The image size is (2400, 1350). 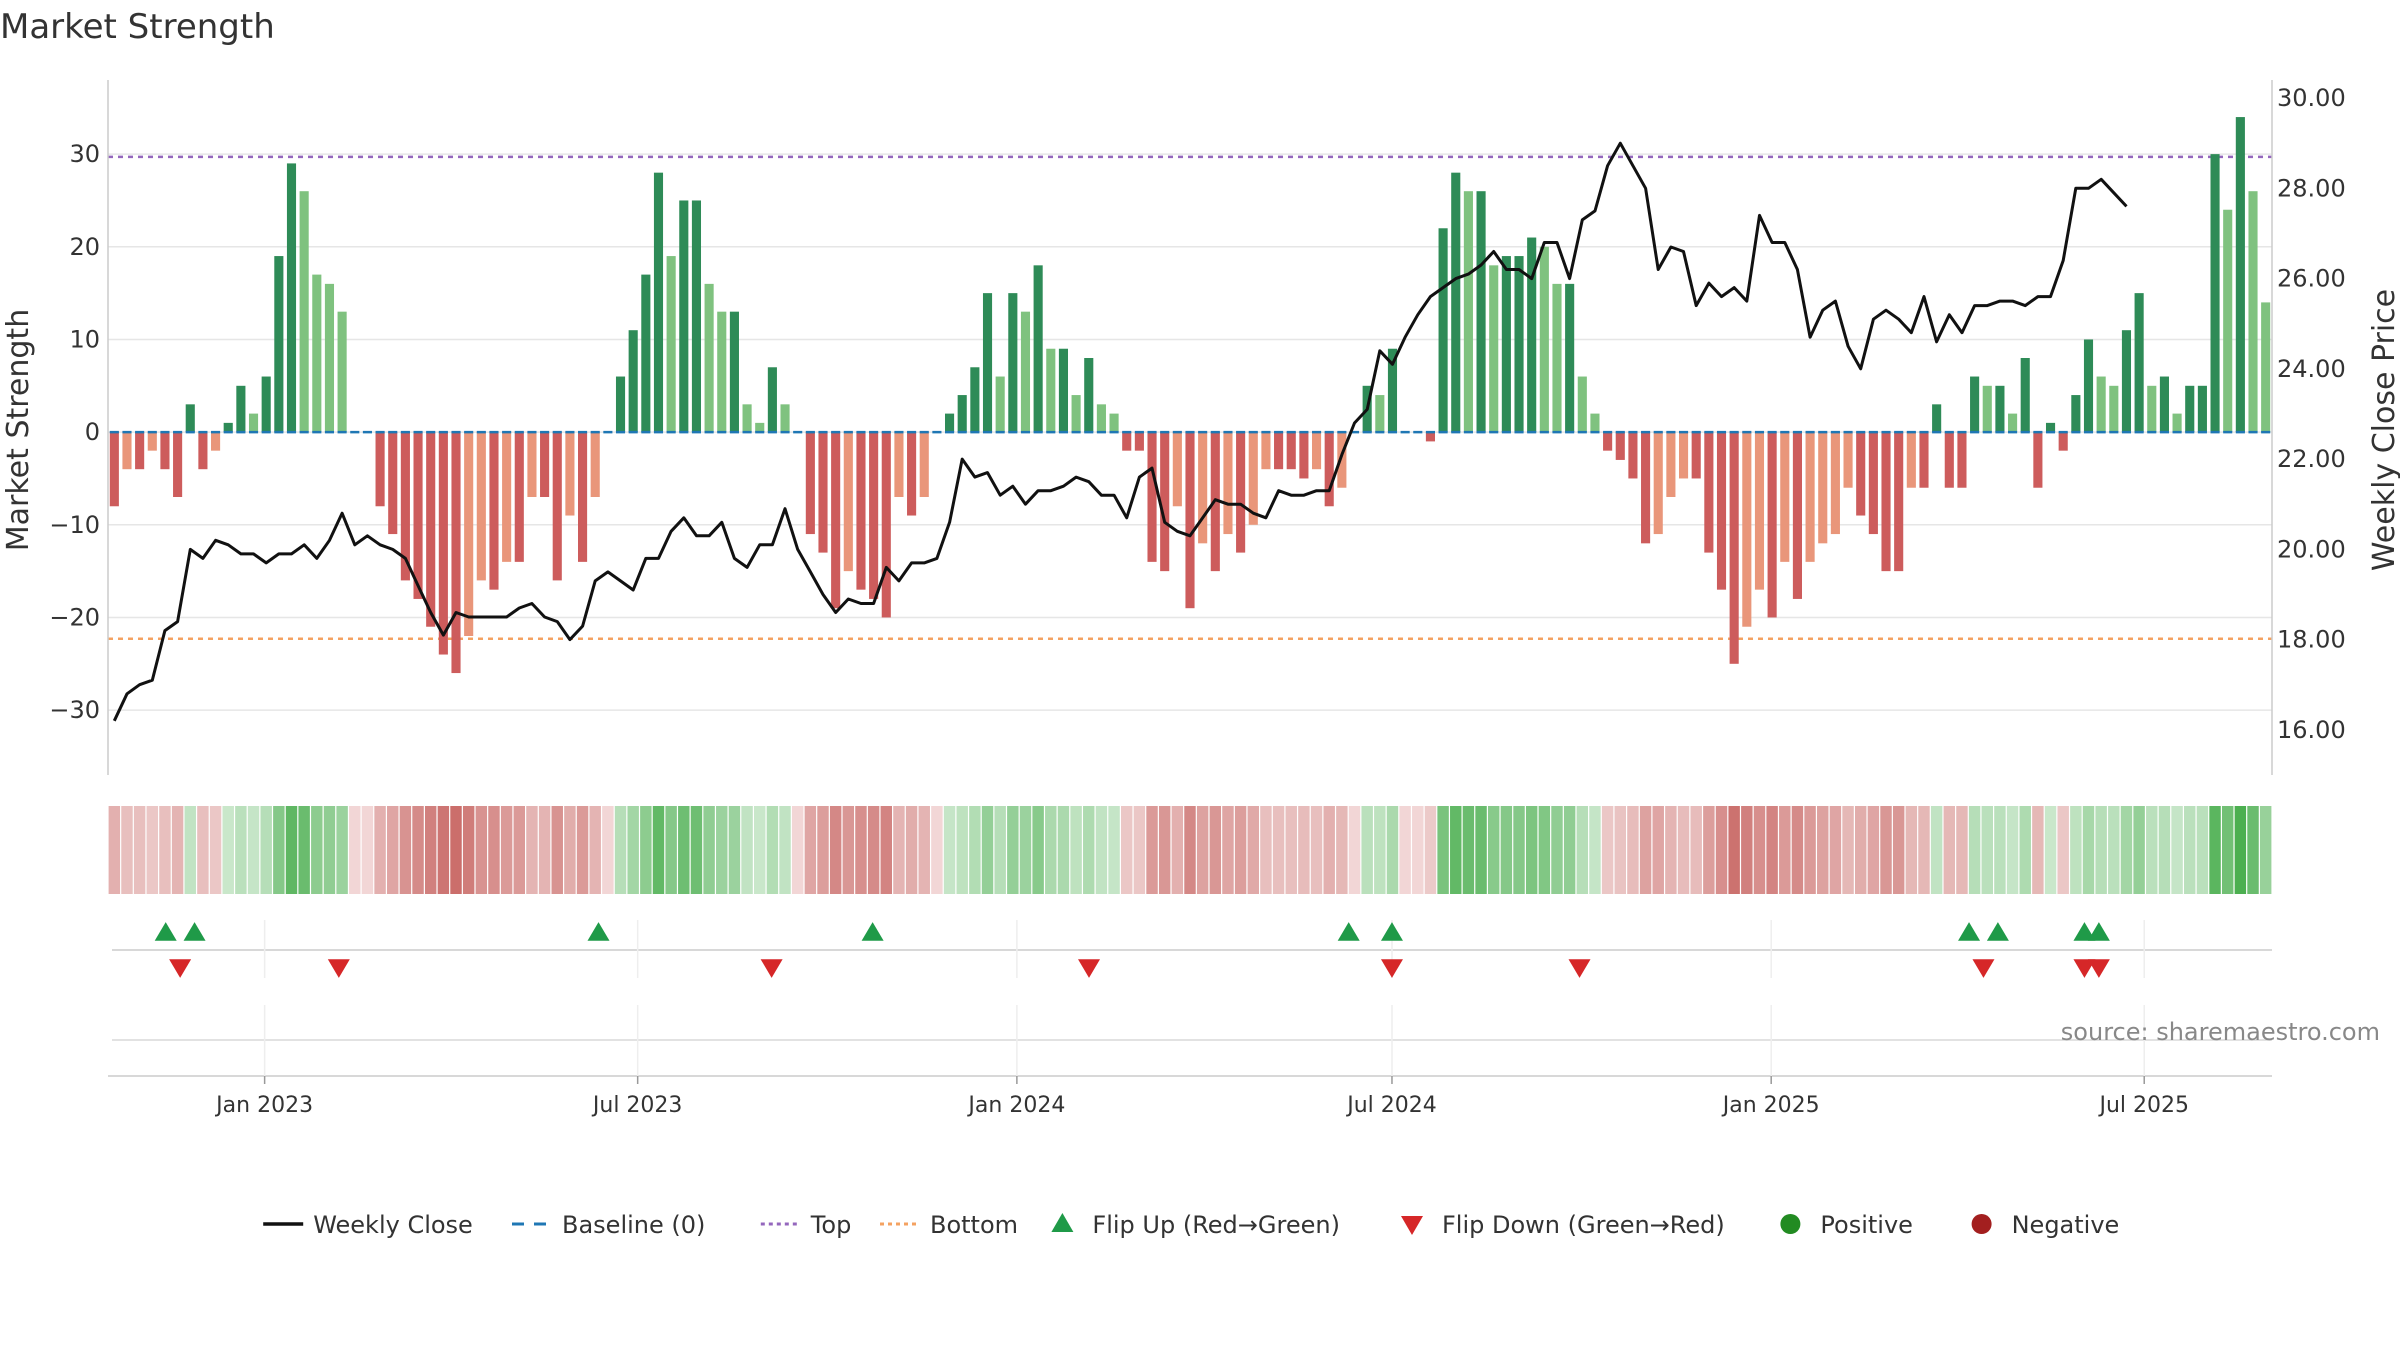 What do you see at coordinates (2311, 188) in the screenshot?
I see `y-right-tick-label: 28.00` at bounding box center [2311, 188].